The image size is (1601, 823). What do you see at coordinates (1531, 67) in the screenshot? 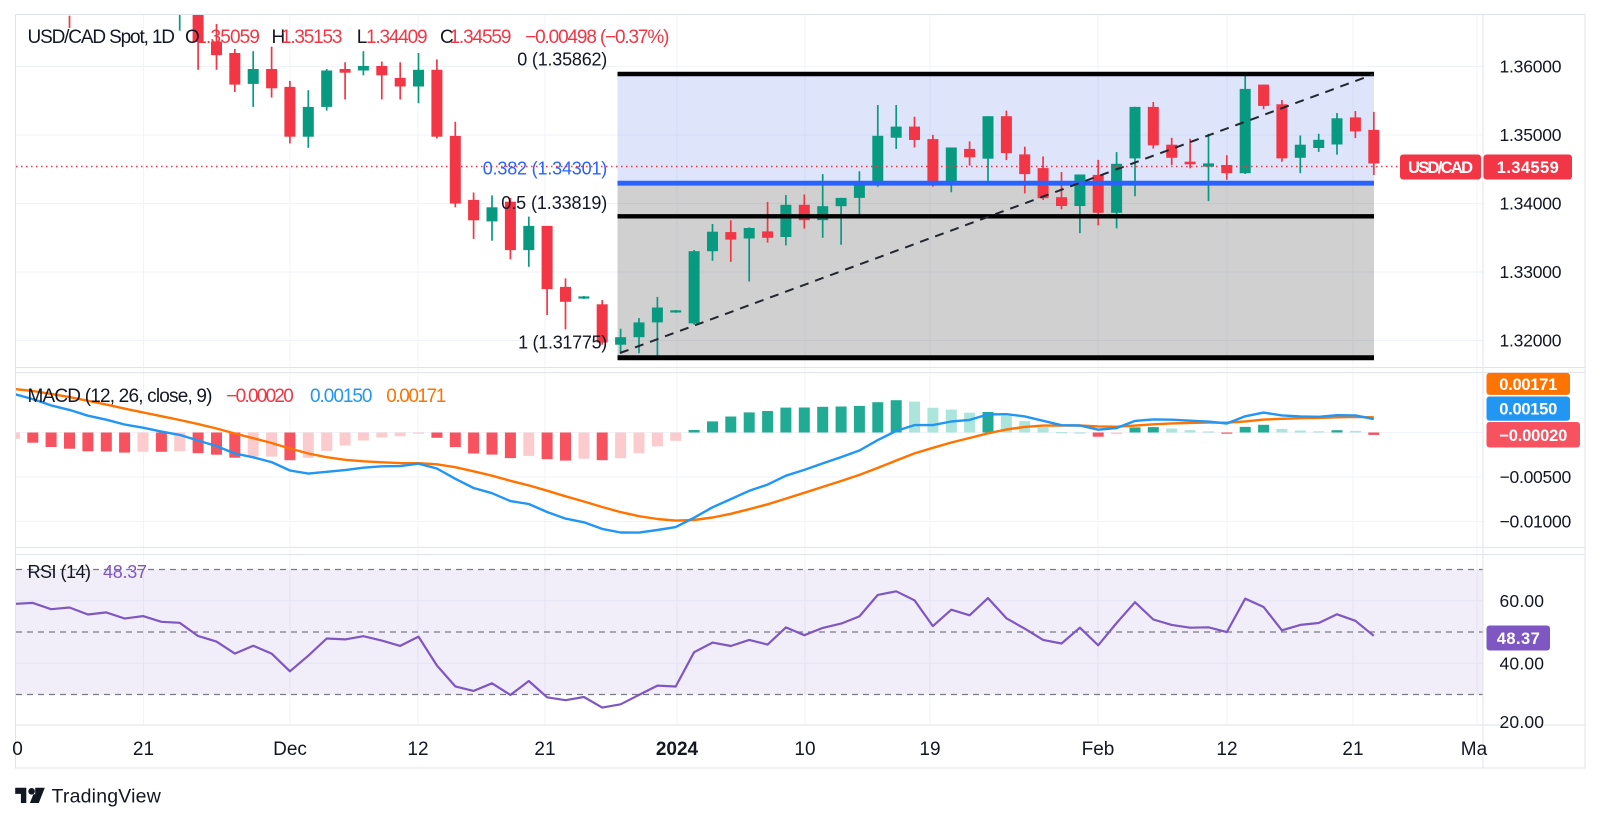
I see `svg-text: 1.36000` at bounding box center [1531, 67].